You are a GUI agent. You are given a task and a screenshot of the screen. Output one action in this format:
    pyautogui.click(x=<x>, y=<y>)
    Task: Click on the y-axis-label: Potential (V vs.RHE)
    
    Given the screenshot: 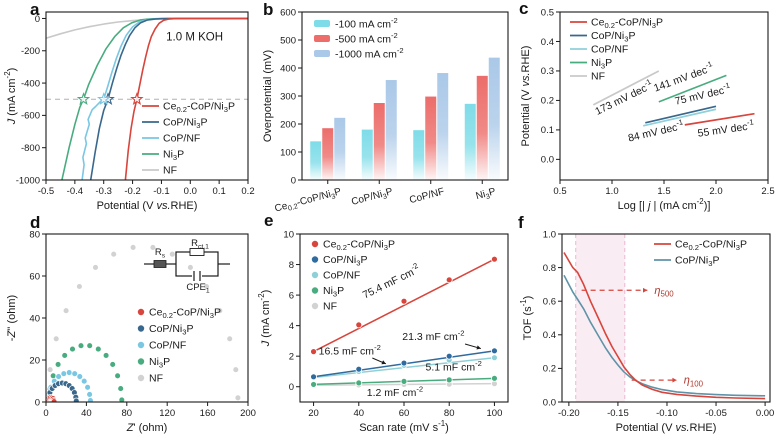 What is the action you would take?
    pyautogui.click(x=526, y=96)
    